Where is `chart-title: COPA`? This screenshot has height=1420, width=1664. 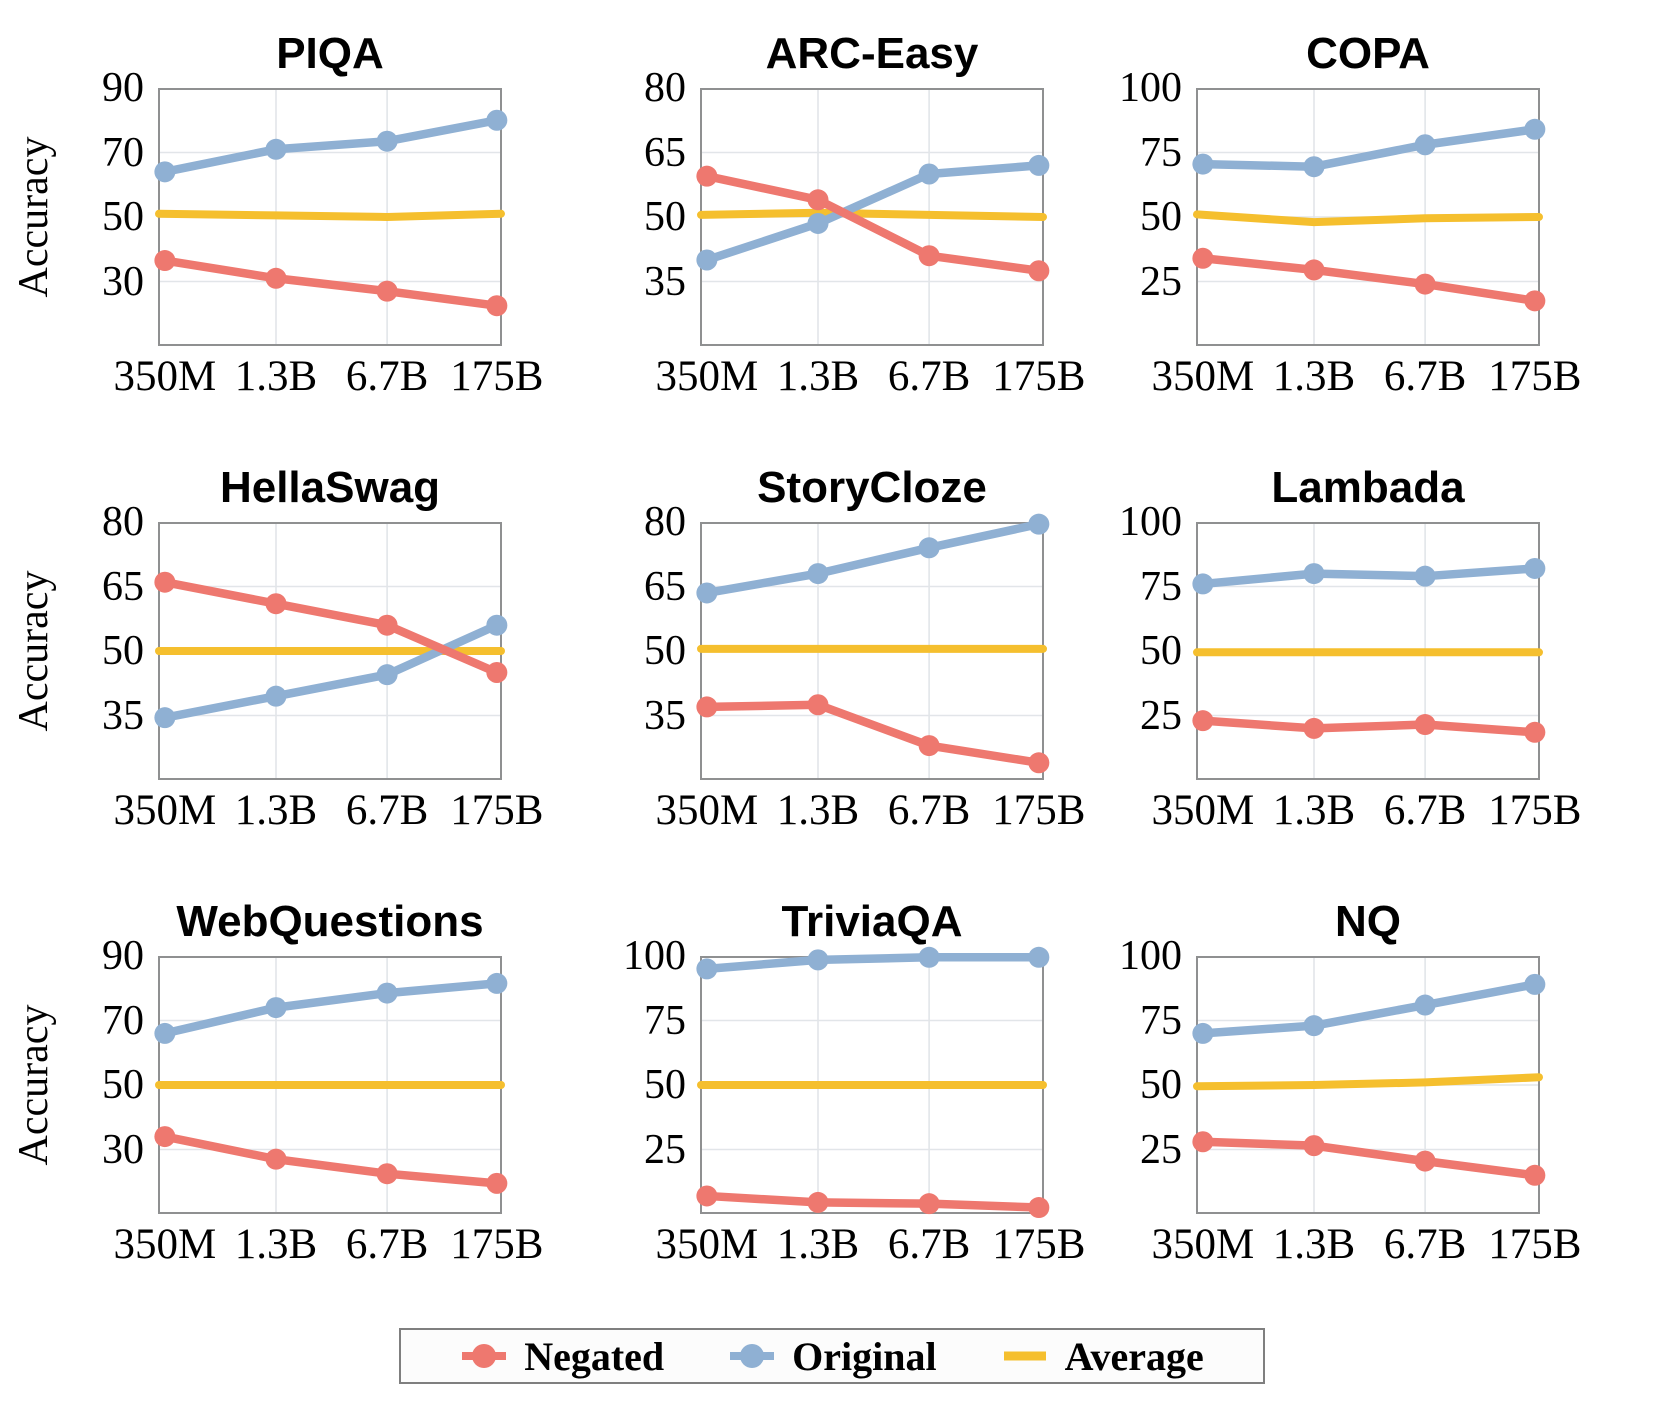 chart-title: COPA is located at coordinates (1368, 53).